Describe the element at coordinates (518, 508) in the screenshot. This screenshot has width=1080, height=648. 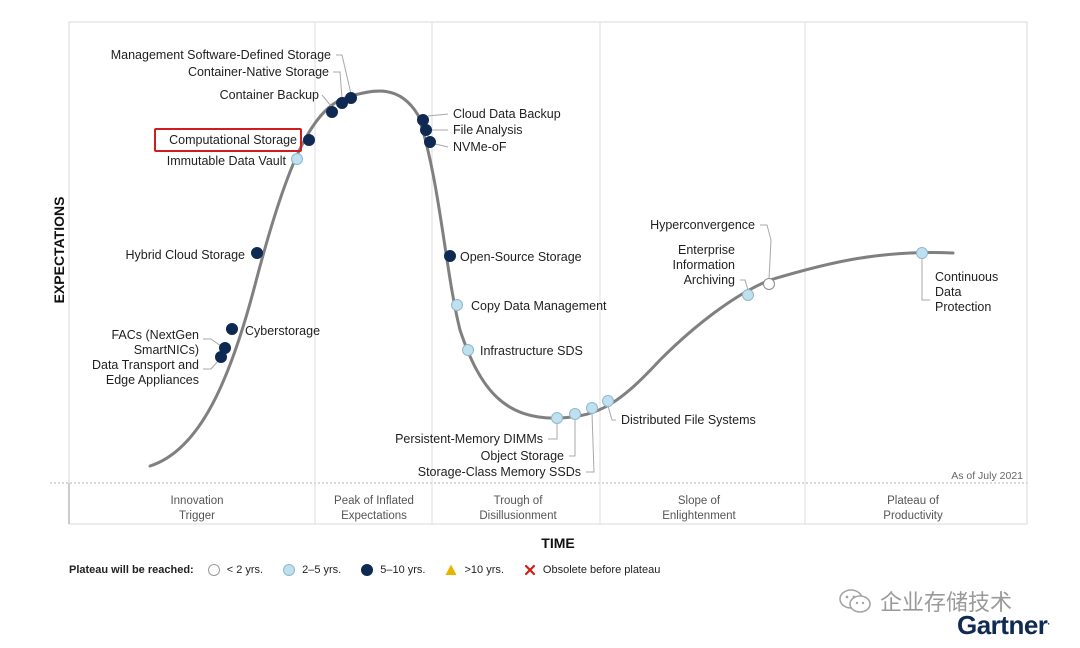
I see `phase-label-trough: Trough of Disillusionment` at that location.